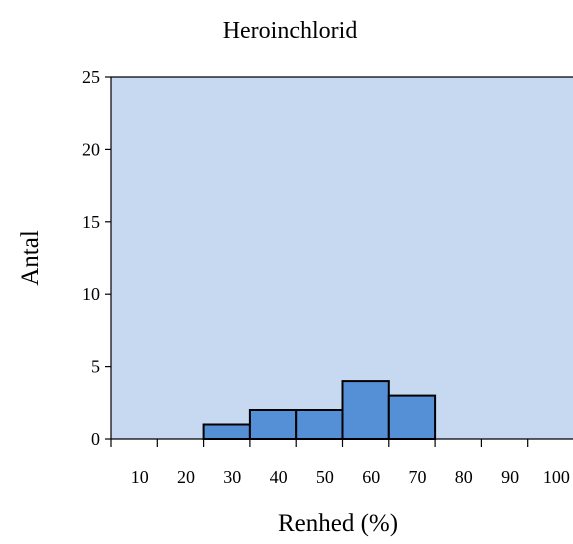 The width and height of the screenshot is (573, 544). Describe the element at coordinates (91, 222) in the screenshot. I see `y-tick-label: 15` at that location.